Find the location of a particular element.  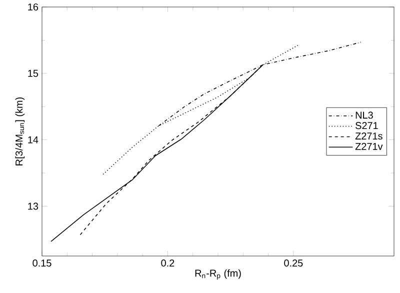

legend-label: Z271s is located at coordinates (368, 136).